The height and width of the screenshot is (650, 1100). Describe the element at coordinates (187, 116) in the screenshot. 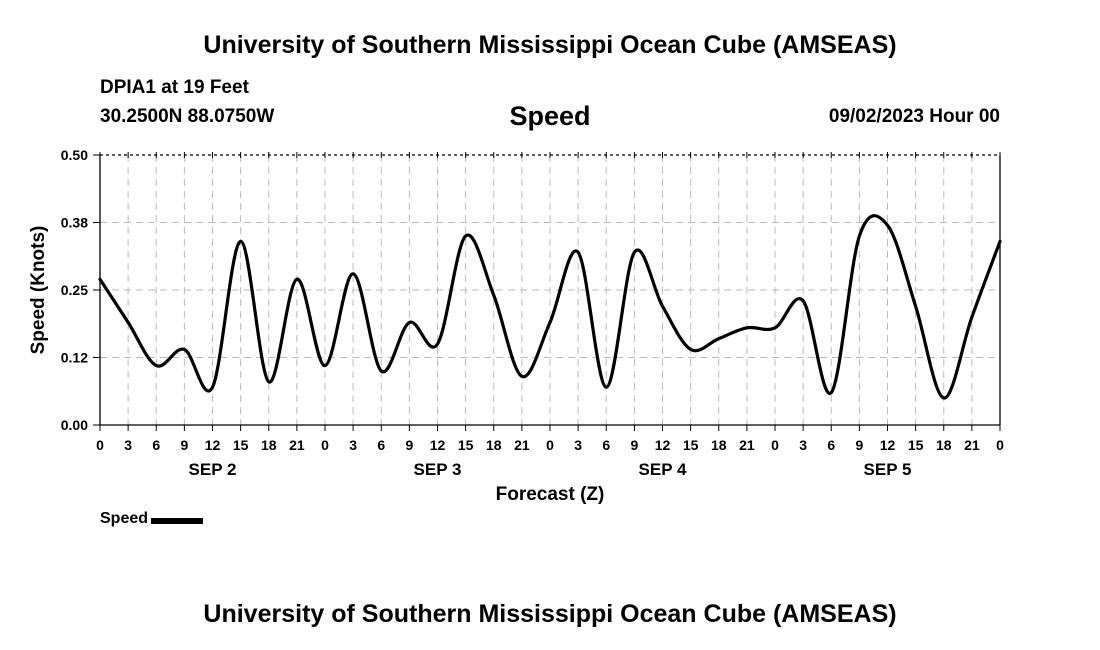

I see `coordinates-label: 30.2500N 88.0750W` at that location.